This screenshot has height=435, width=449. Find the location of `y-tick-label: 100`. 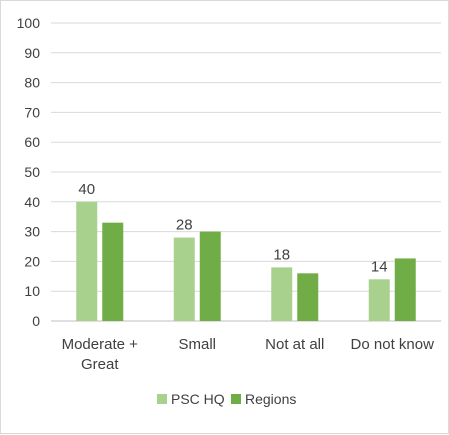

y-tick-label: 100 is located at coordinates (29, 23).